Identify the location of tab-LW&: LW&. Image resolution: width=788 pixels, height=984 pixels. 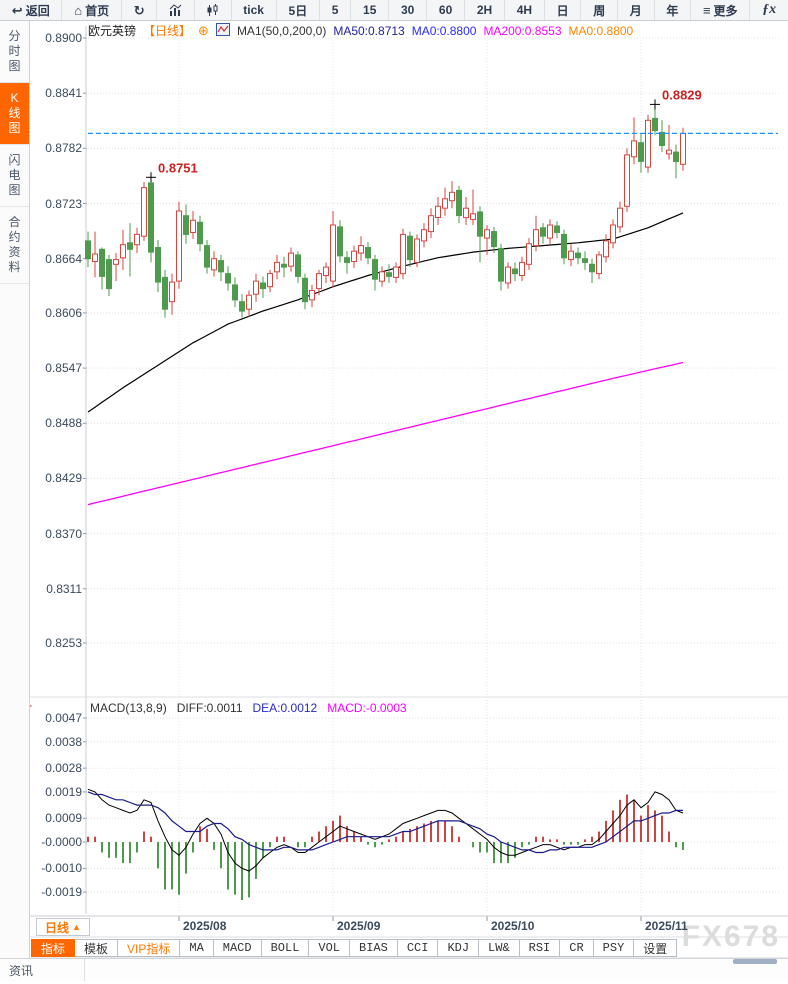
(499, 948).